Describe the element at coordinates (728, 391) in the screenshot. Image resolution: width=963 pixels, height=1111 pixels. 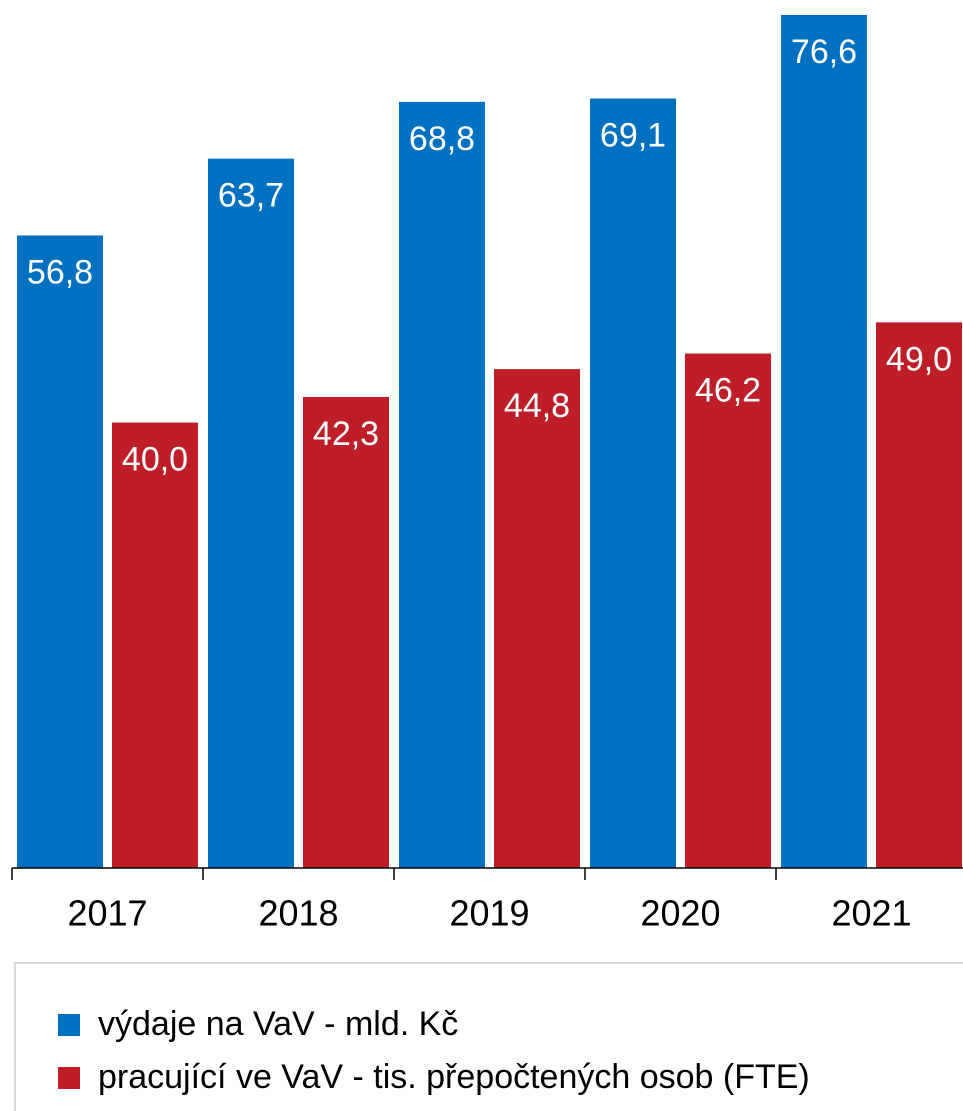
I see `value-label: 46,2` at that location.